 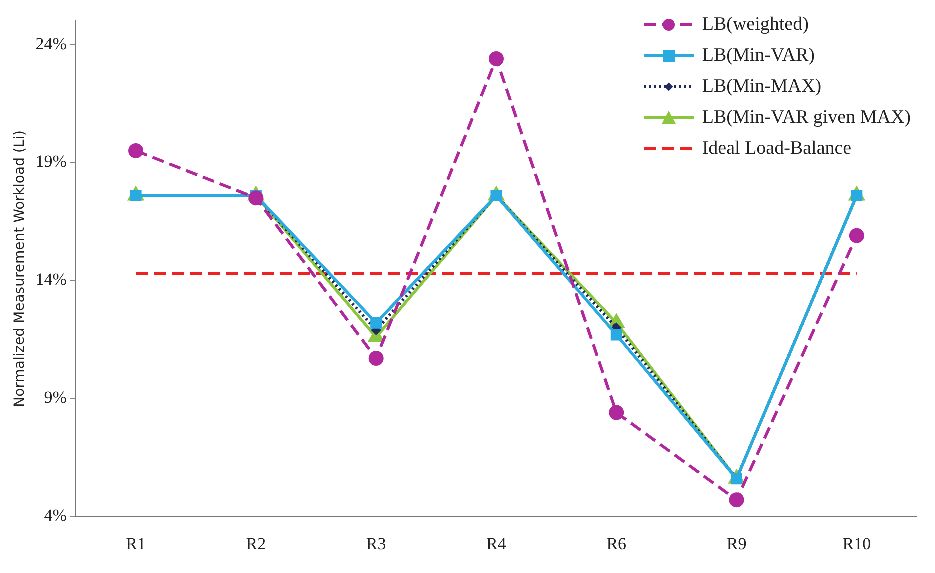 What do you see at coordinates (616, 544) in the screenshot?
I see `x-tick-label: R6` at bounding box center [616, 544].